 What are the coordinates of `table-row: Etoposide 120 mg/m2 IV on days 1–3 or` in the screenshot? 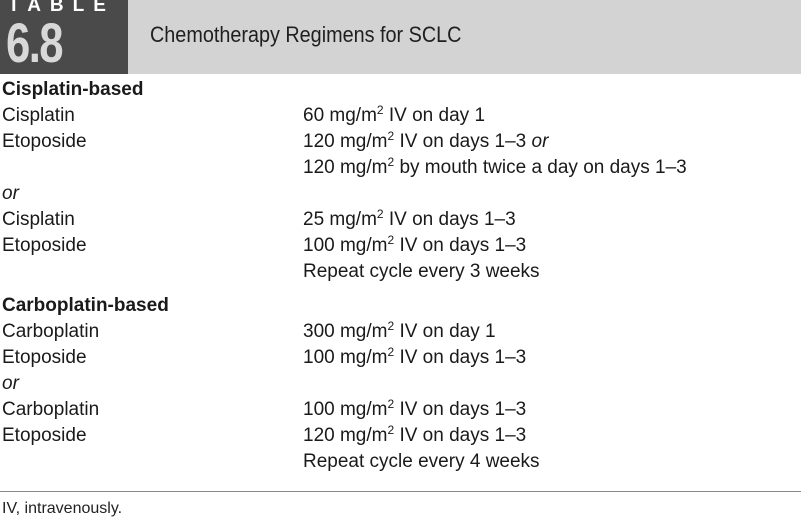 It's located at (400, 142).